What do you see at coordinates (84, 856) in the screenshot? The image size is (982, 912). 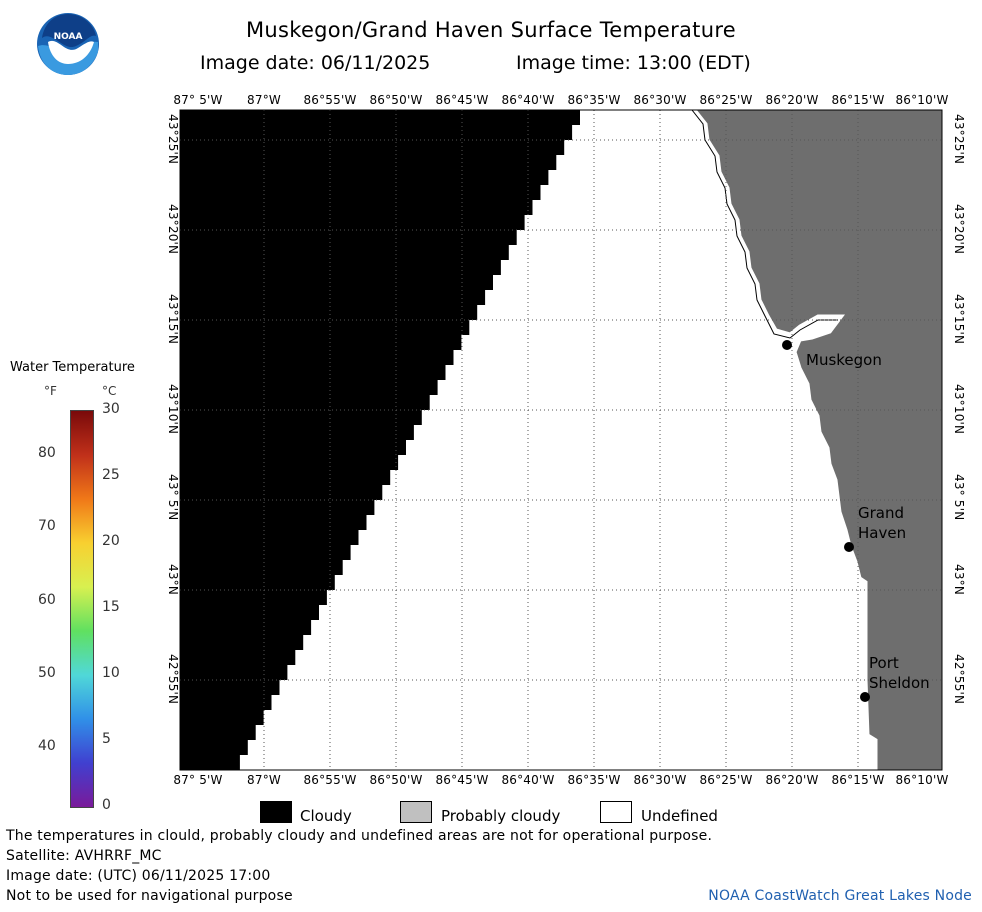 I see `footer-satellite: Satellite: AVHRRF_MC` at bounding box center [84, 856].